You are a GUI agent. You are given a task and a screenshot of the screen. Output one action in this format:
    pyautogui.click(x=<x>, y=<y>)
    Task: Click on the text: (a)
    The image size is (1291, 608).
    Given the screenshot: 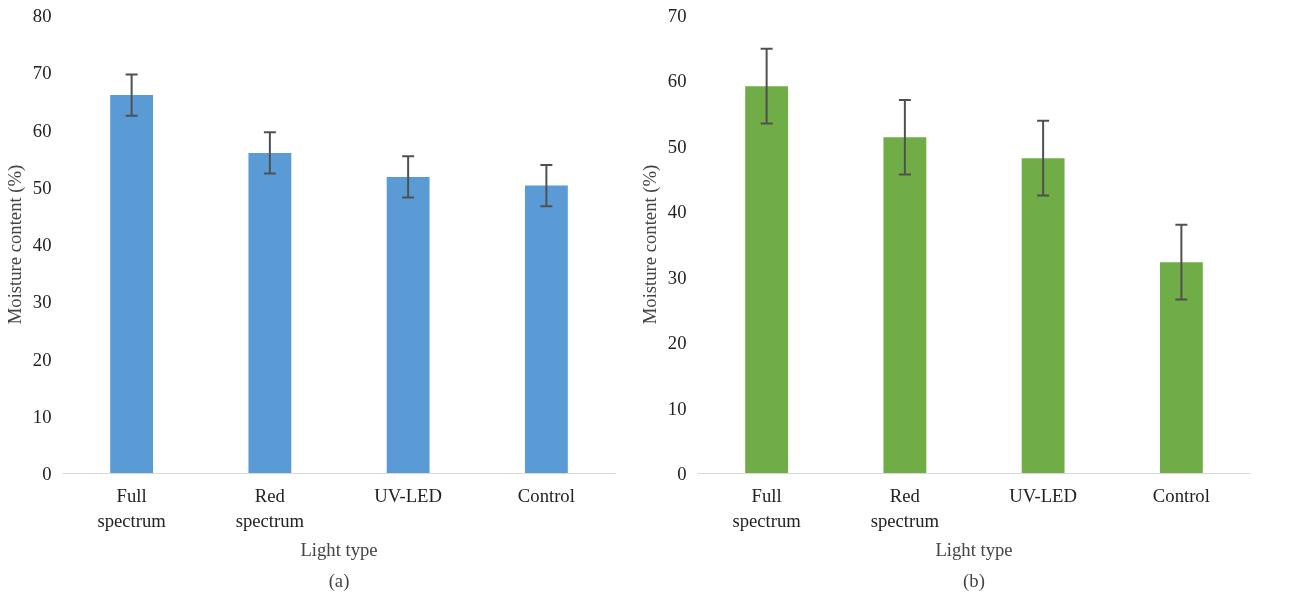 What is the action you would take?
    pyautogui.click(x=339, y=580)
    